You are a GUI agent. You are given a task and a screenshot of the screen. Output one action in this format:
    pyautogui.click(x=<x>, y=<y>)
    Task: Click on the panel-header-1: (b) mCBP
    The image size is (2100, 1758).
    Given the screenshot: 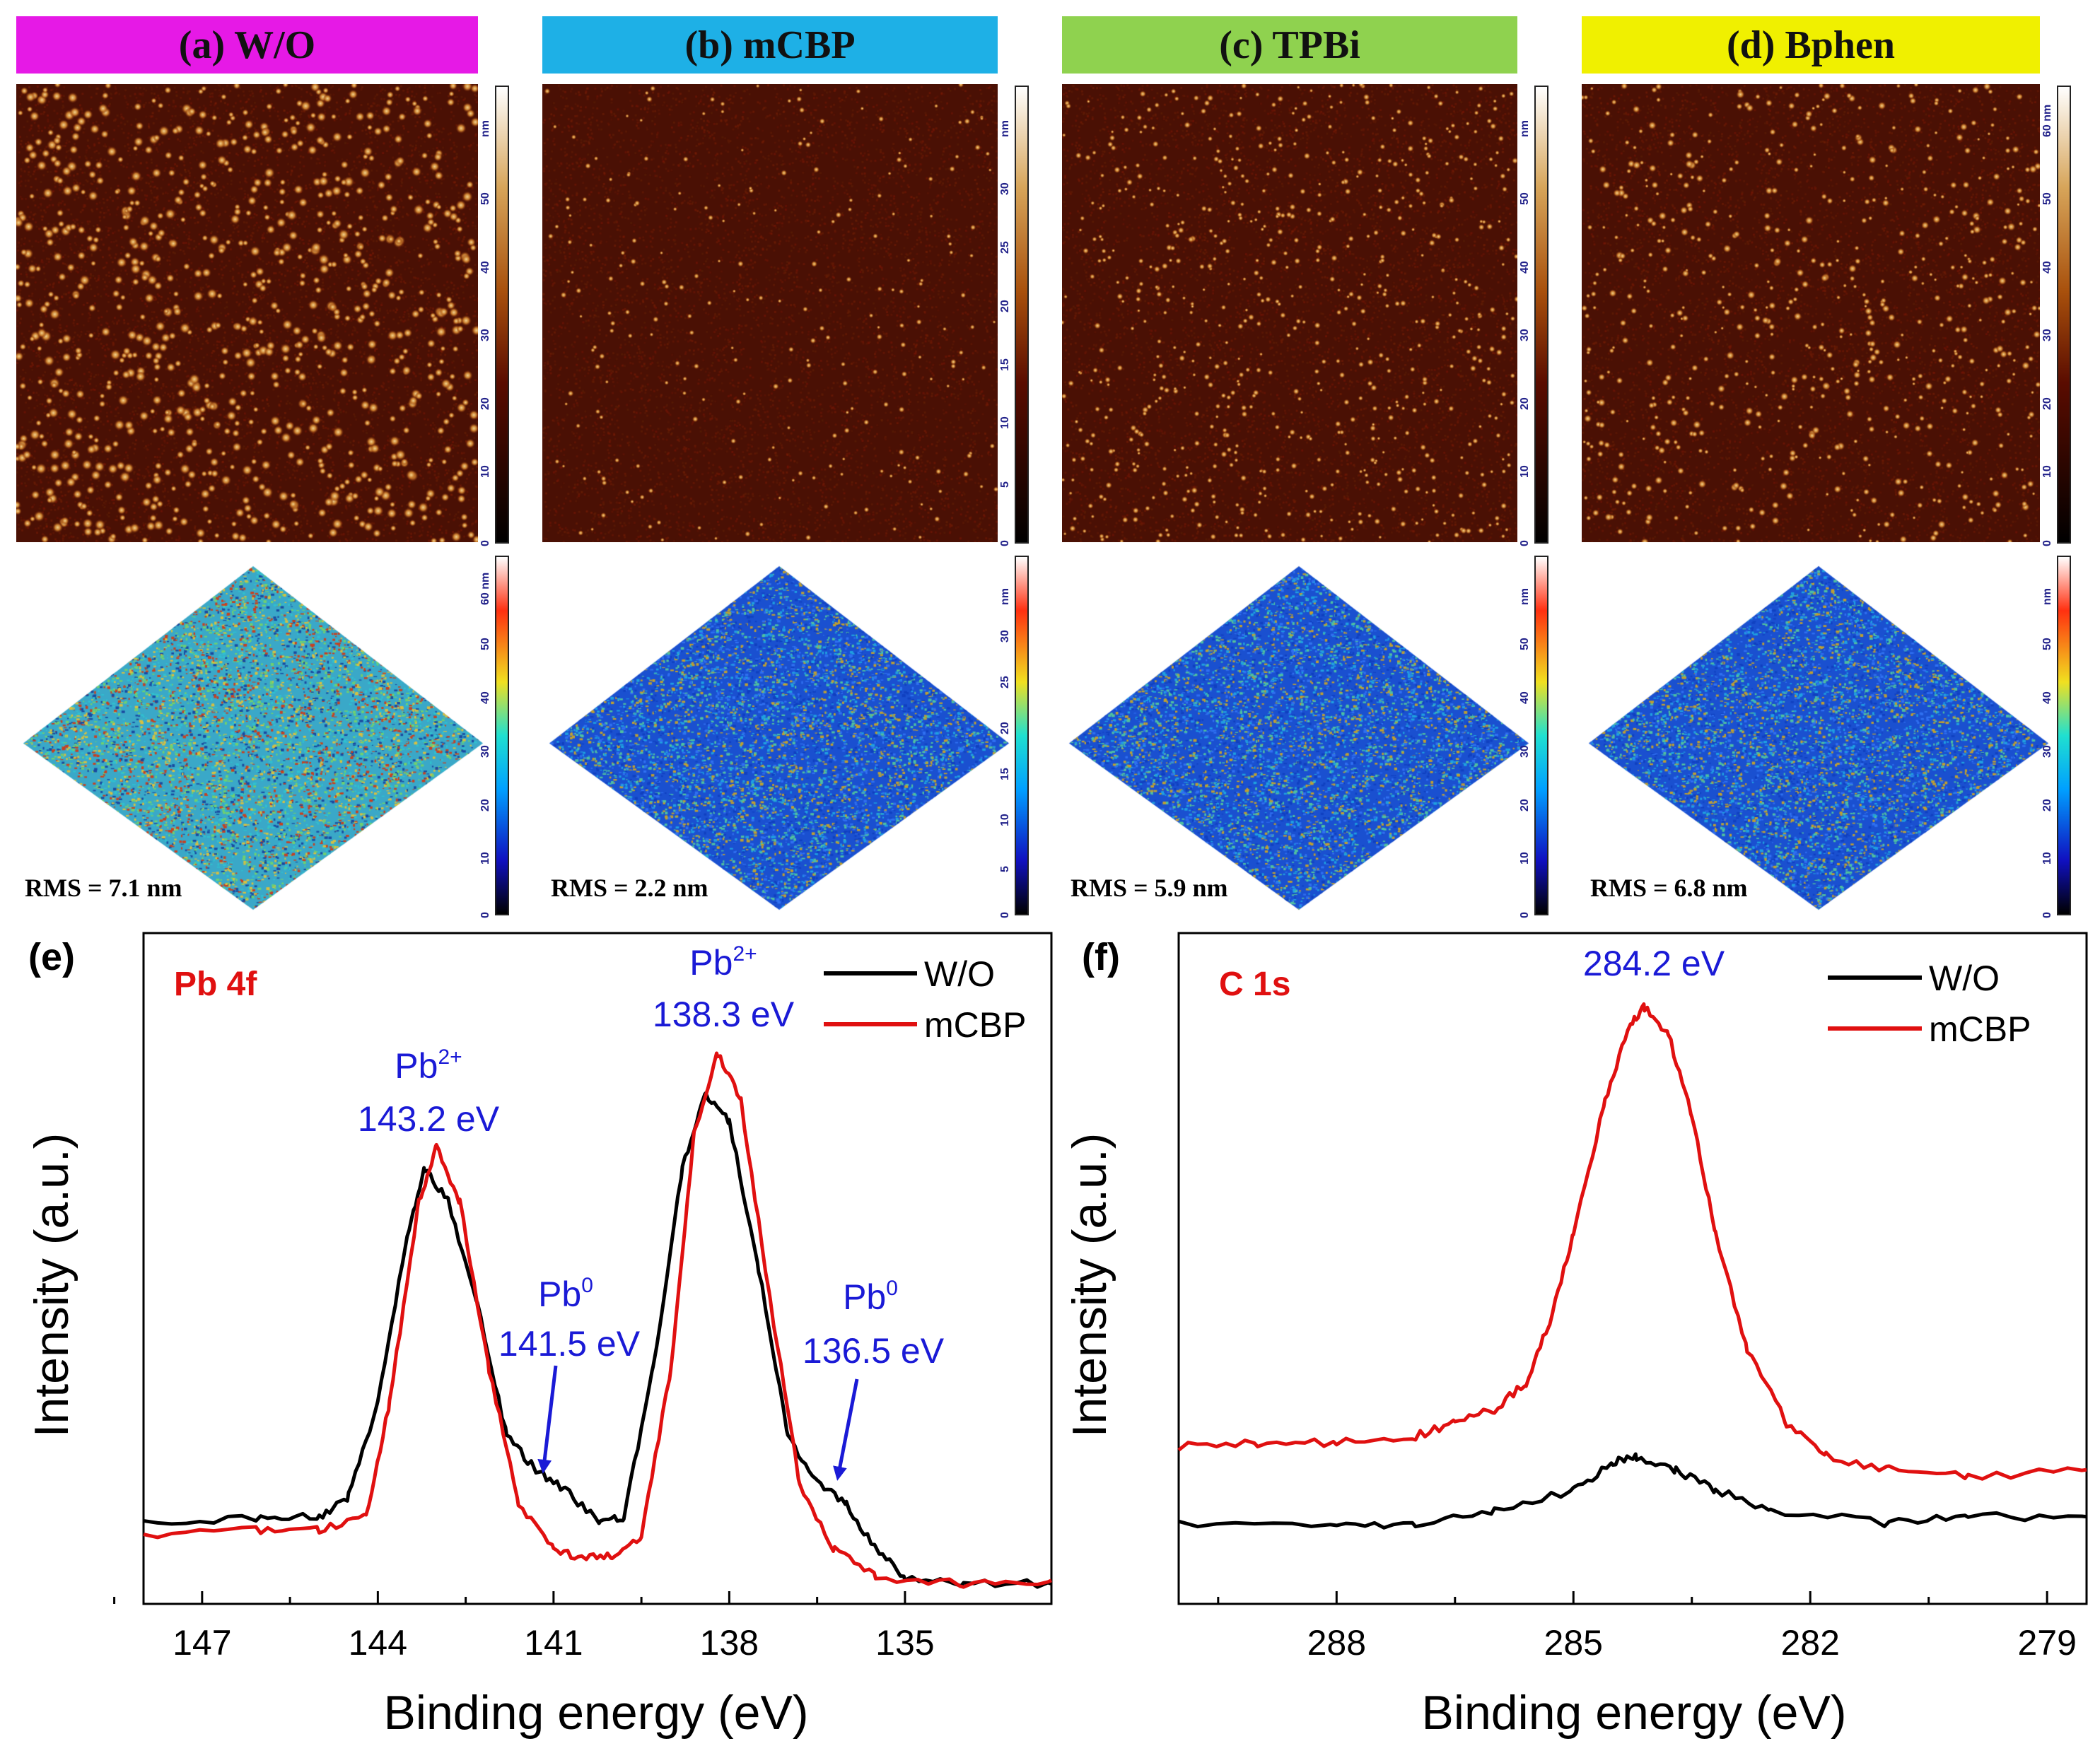 What is the action you would take?
    pyautogui.click(x=770, y=45)
    